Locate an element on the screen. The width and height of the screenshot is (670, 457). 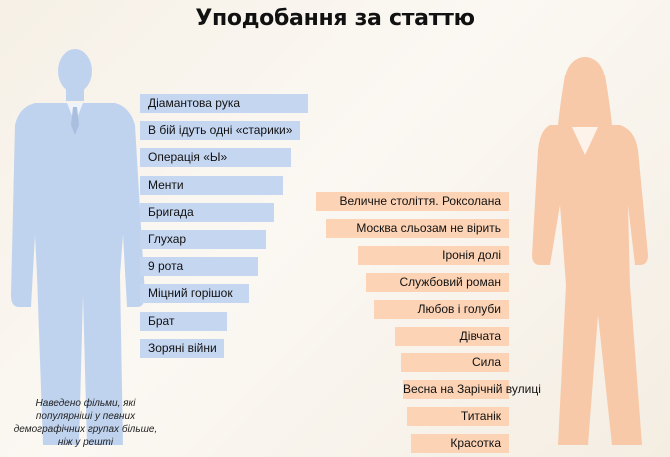
male-bar: Глухар is located at coordinates (203, 239).